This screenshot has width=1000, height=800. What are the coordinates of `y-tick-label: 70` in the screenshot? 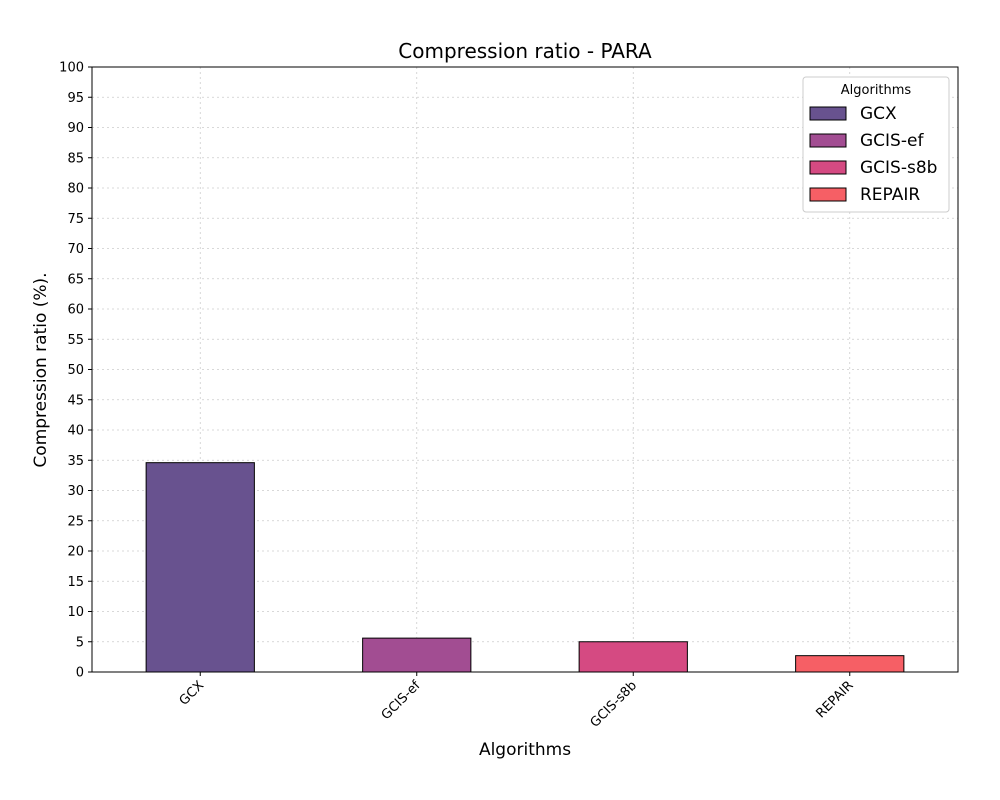 It's located at (75, 249).